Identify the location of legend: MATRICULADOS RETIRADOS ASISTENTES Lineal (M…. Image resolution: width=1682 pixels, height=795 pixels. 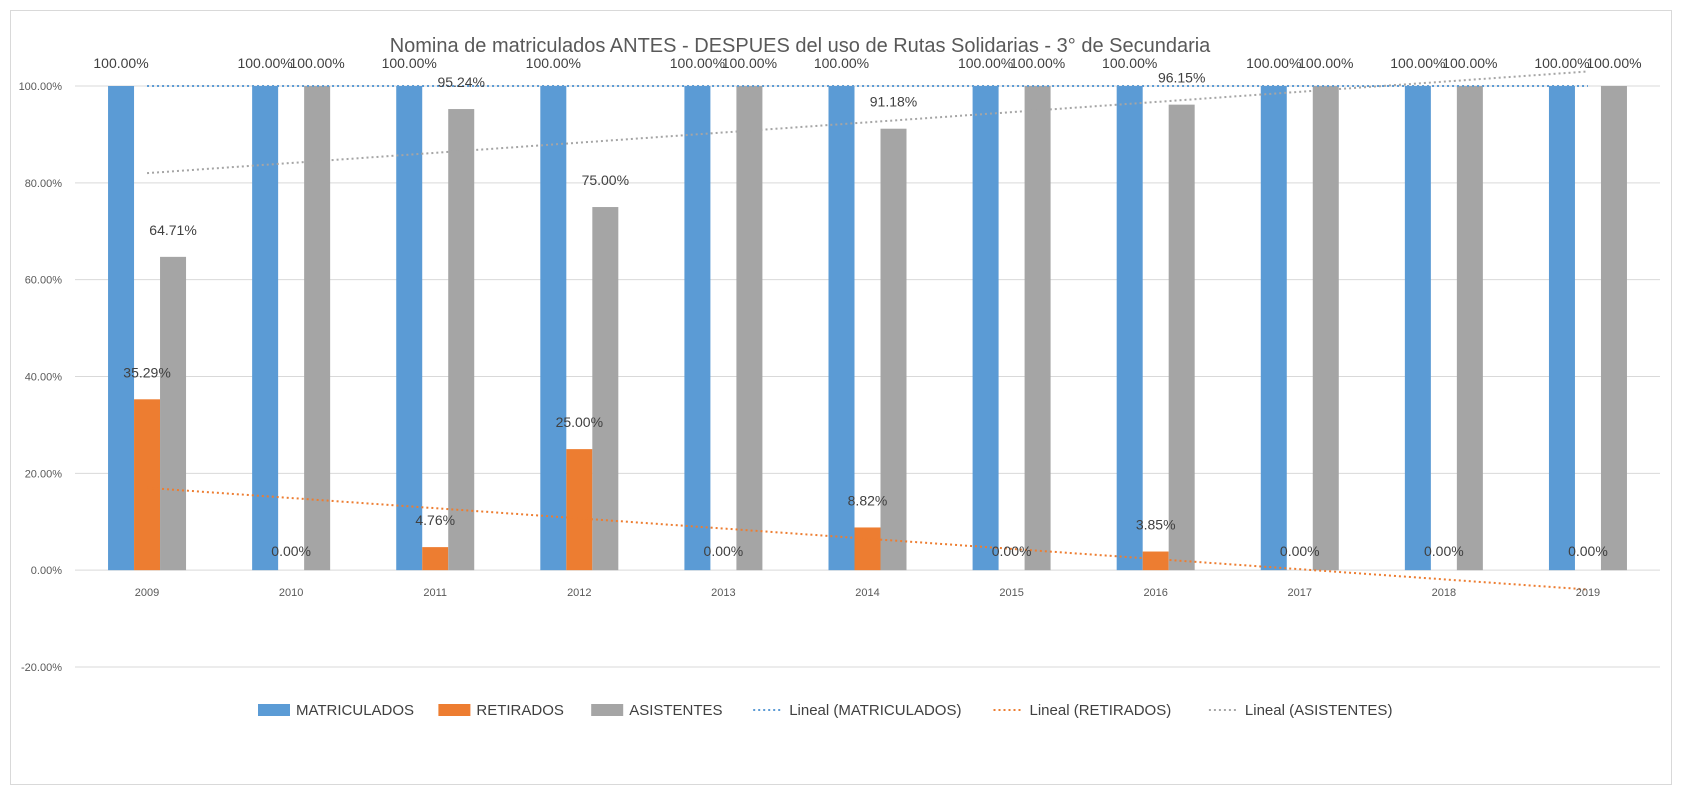
(825, 710).